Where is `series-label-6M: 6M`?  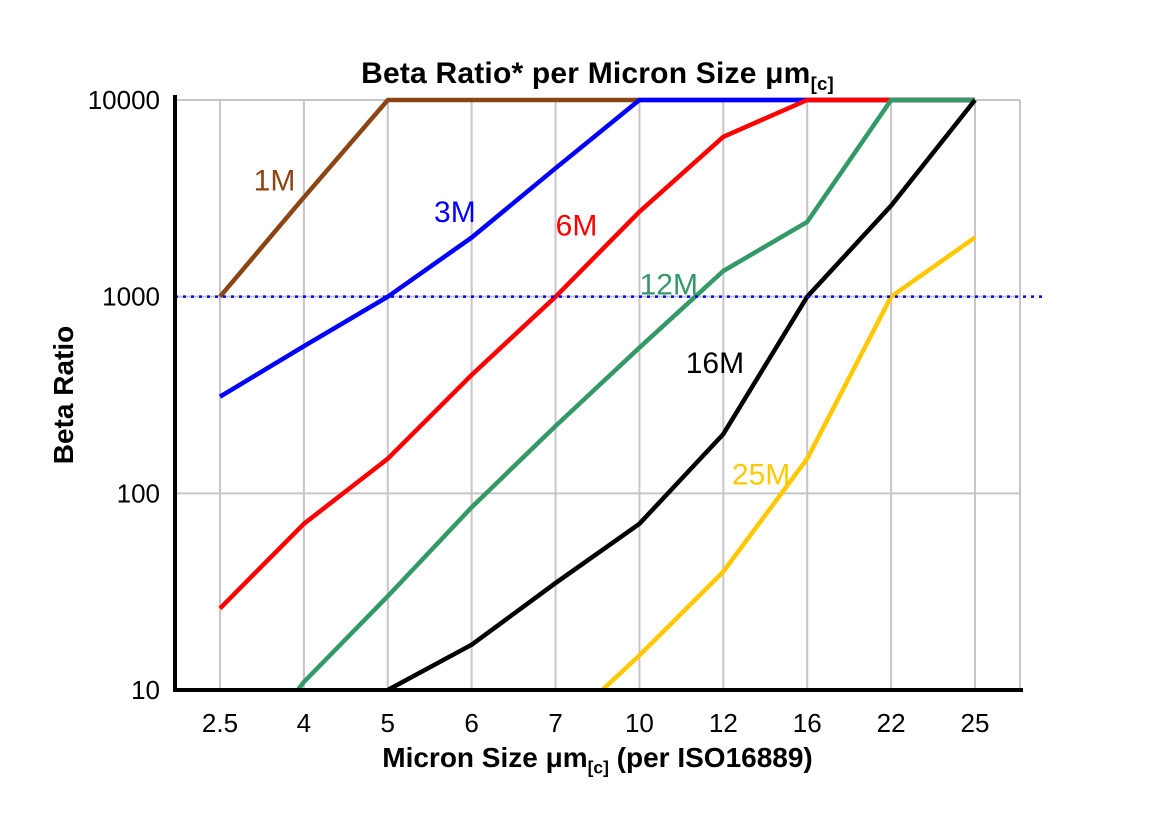 series-label-6M: 6M is located at coordinates (577, 226).